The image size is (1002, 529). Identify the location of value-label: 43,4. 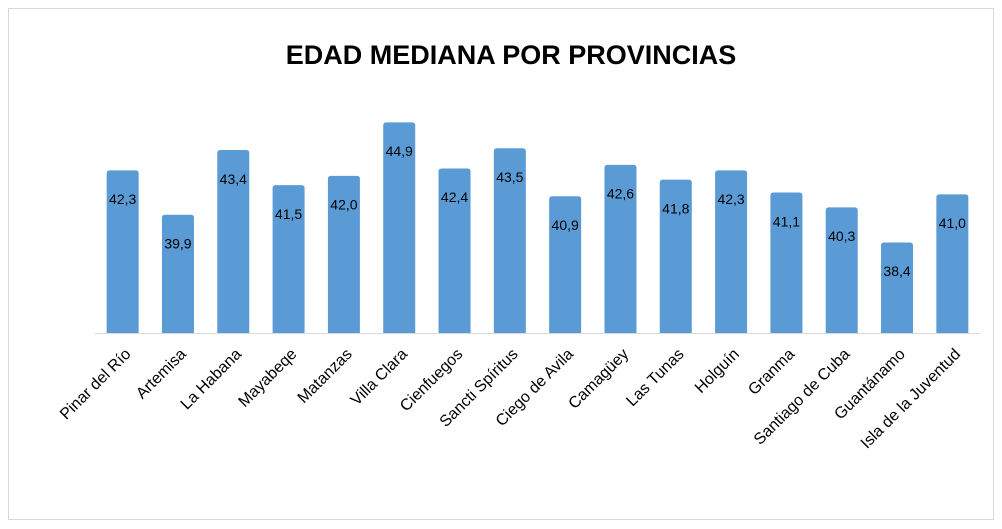
(233, 179).